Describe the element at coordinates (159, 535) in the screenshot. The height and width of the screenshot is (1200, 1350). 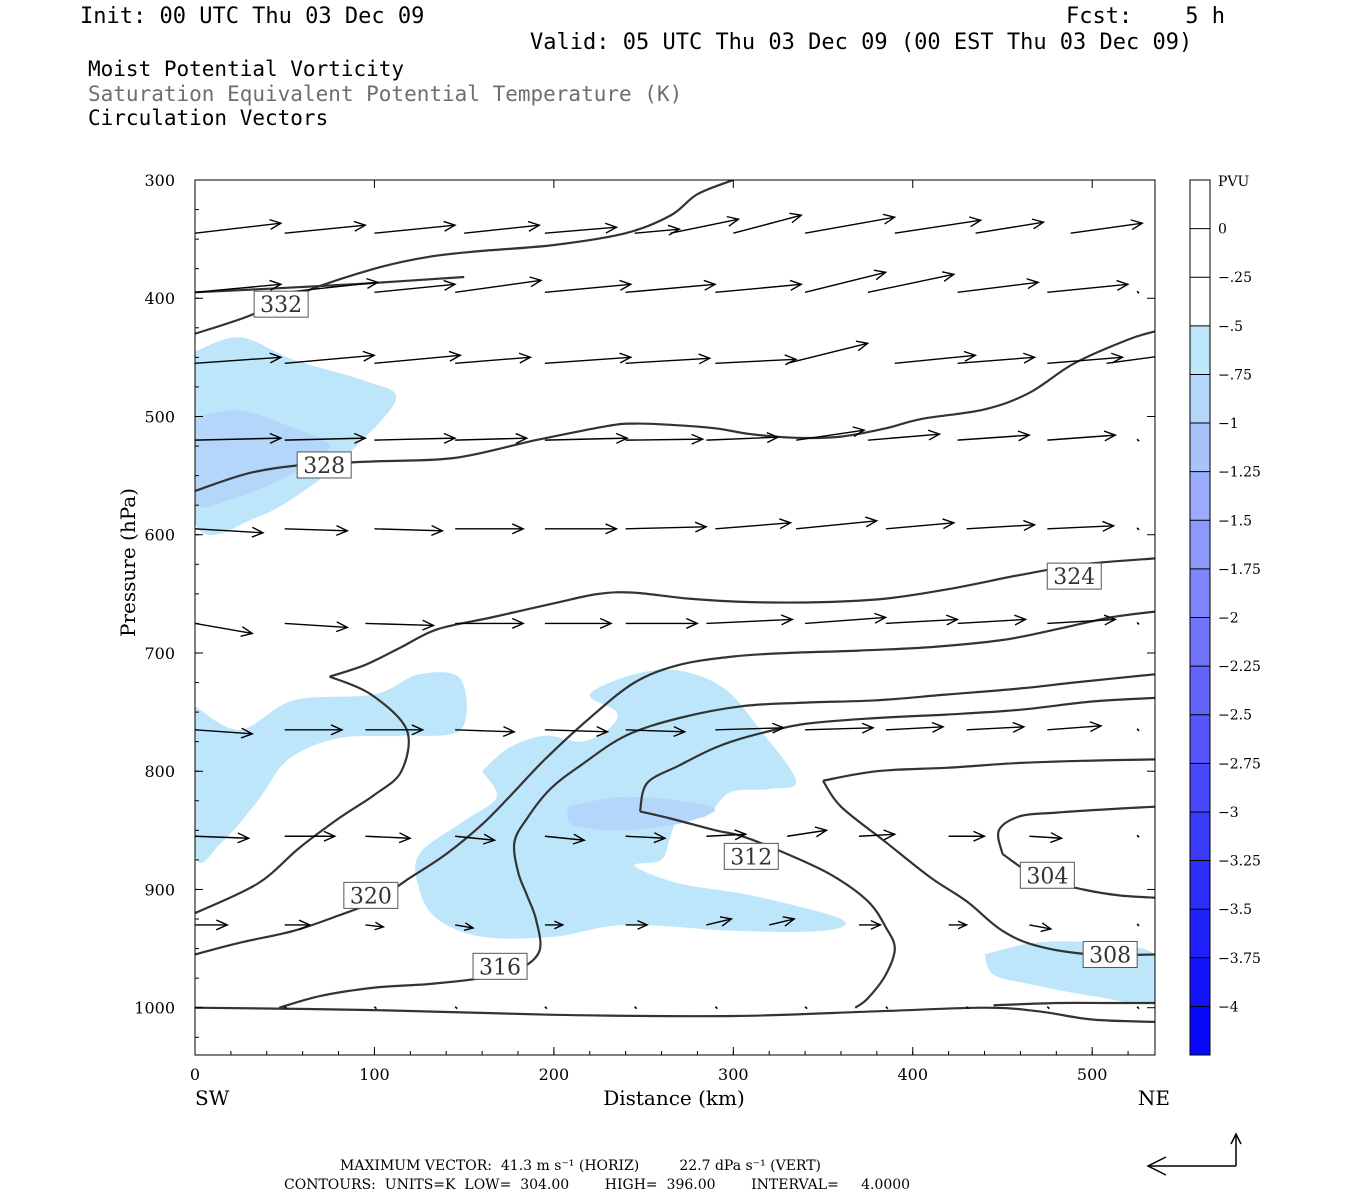
I see `y-tick-label: 600` at that location.